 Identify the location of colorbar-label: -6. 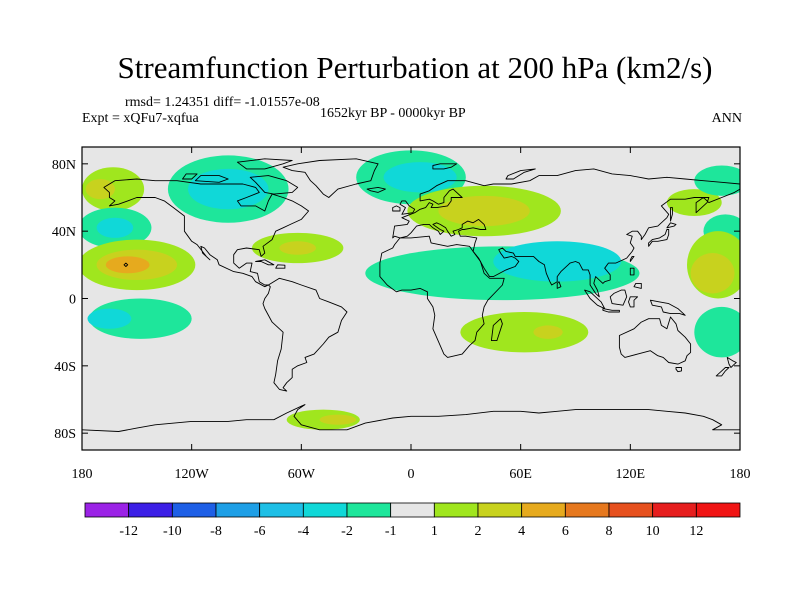
(260, 531).